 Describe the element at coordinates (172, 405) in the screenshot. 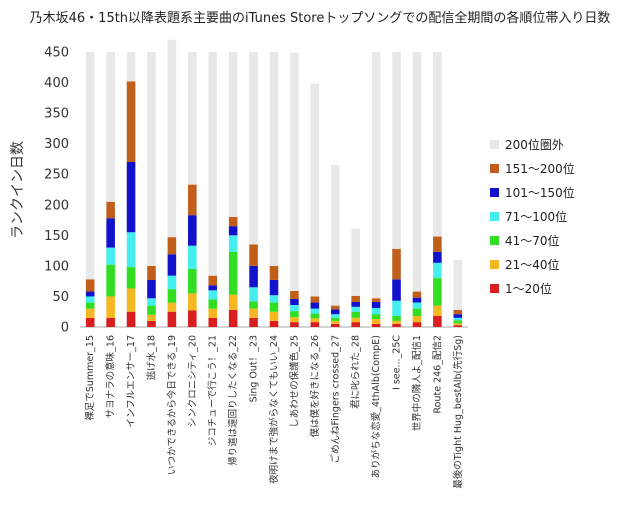

I see `x-tick-label: いつかできるから今日できる_19` at that location.